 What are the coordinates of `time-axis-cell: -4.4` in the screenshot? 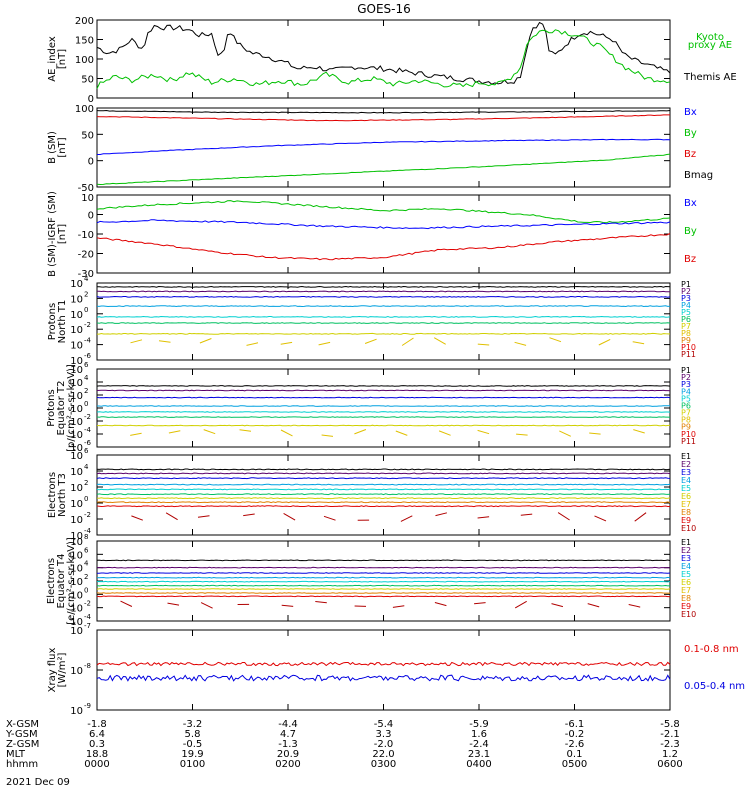 It's located at (288, 724).